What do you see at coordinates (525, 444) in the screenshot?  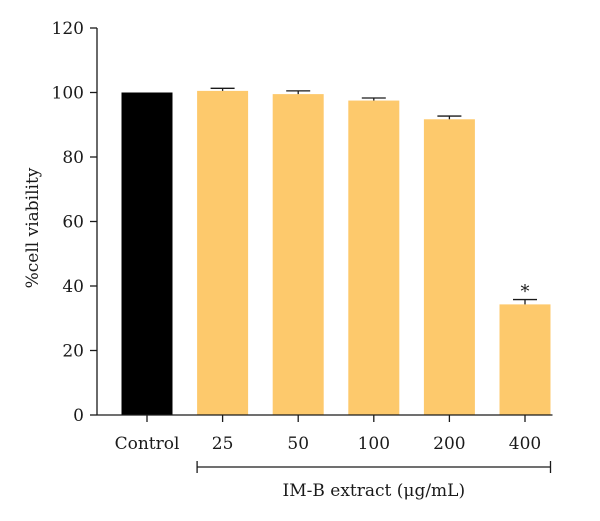 I see `x-tick-label: 400` at bounding box center [525, 444].